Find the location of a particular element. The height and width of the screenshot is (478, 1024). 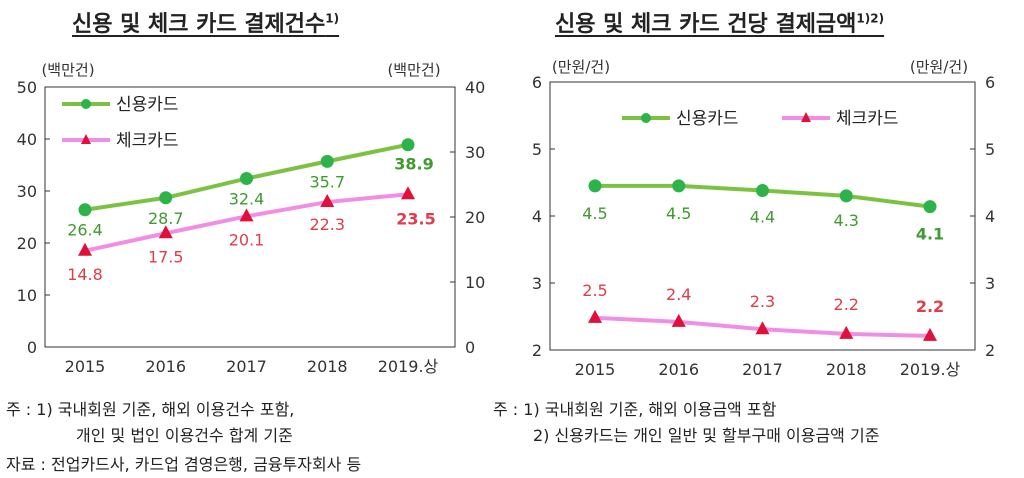

chart2-series-1-data-label: 4.4 is located at coordinates (762, 217).